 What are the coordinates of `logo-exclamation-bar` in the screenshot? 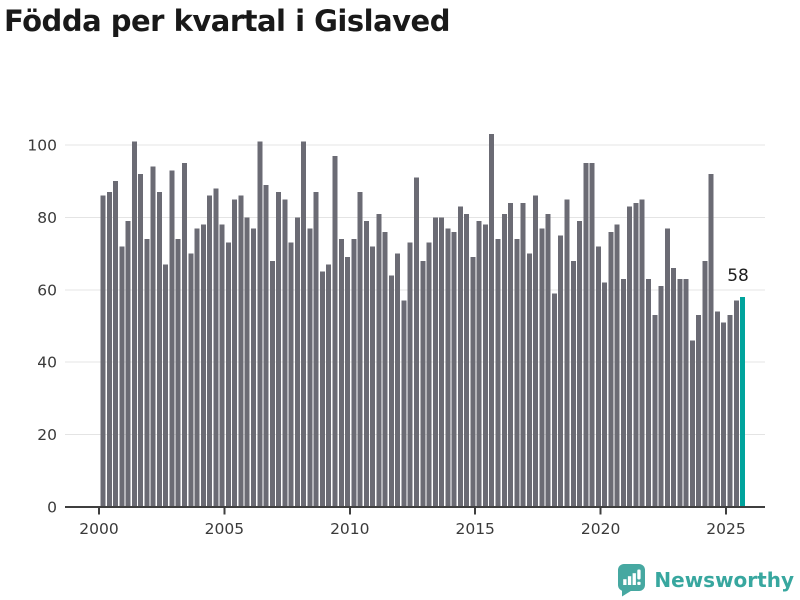 It's located at (639, 574).